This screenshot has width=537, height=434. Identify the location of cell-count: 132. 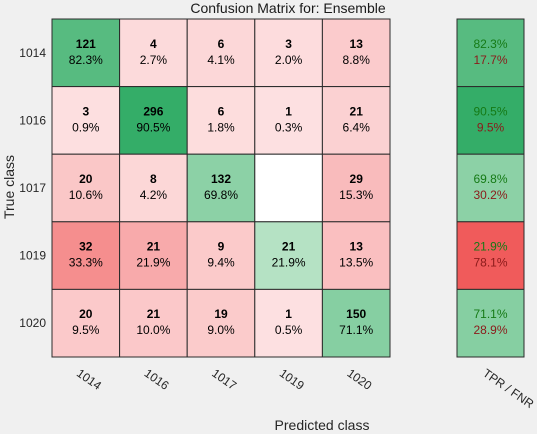
(221, 179).